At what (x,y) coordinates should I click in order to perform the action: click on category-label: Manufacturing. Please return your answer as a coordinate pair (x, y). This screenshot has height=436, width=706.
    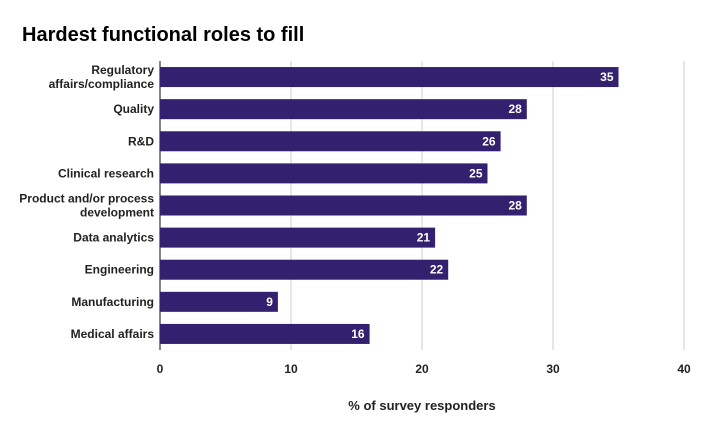
    Looking at the image, I should click on (112, 302).